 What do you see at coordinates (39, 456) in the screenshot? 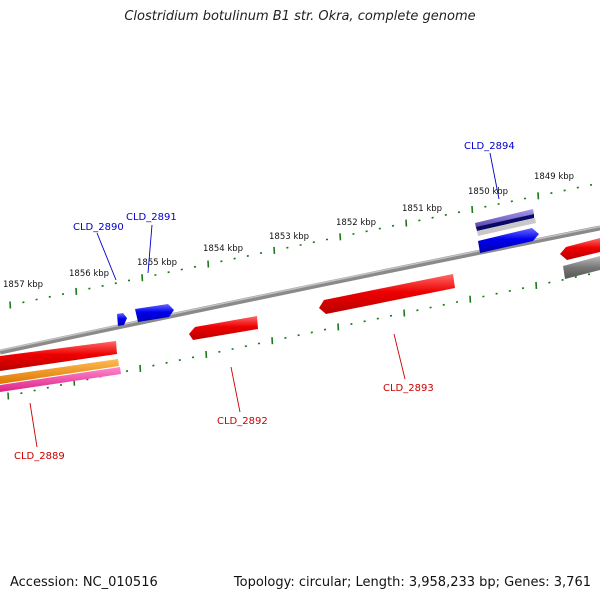
I see `label-cld-2889: CLD_2889` at bounding box center [39, 456].